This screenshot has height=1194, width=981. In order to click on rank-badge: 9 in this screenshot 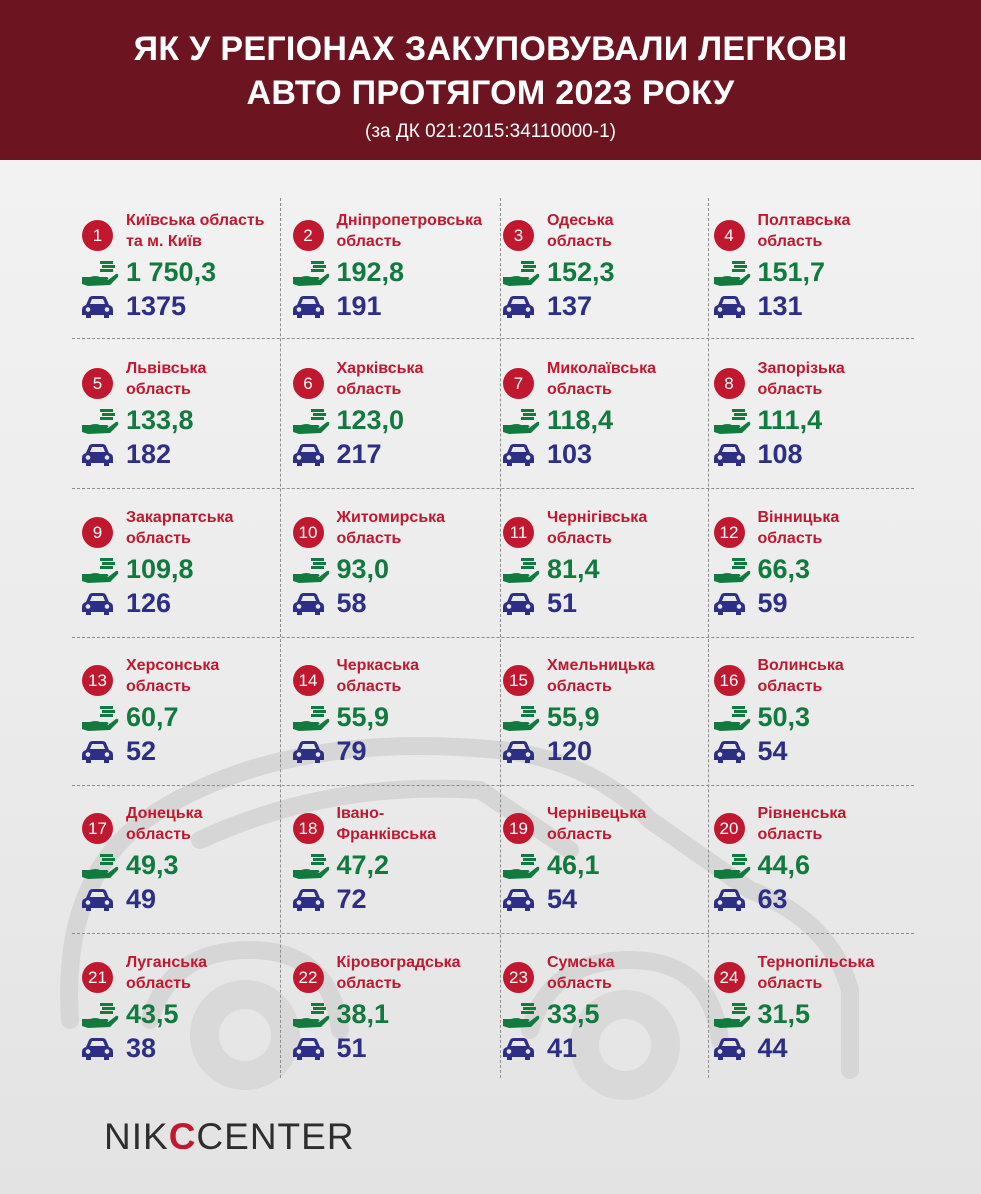, I will do `click(97, 532)`.